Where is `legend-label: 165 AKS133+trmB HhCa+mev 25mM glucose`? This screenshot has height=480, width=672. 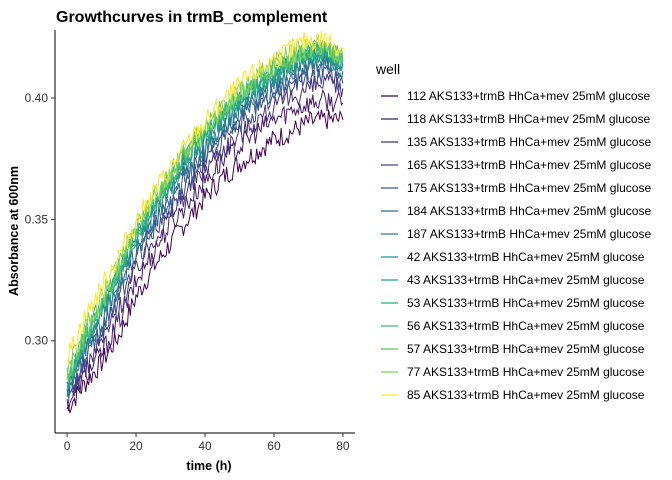 legend-label: 165 AKS133+trmB HhCa+mev 25mM glucose is located at coordinates (529, 165).